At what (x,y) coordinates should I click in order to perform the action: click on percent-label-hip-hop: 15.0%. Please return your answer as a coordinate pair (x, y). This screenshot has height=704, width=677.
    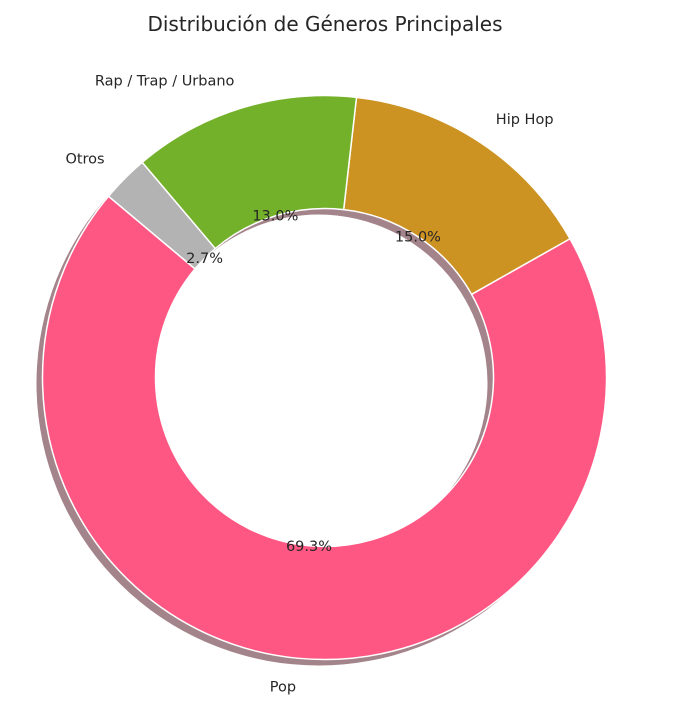
    Looking at the image, I should click on (418, 237).